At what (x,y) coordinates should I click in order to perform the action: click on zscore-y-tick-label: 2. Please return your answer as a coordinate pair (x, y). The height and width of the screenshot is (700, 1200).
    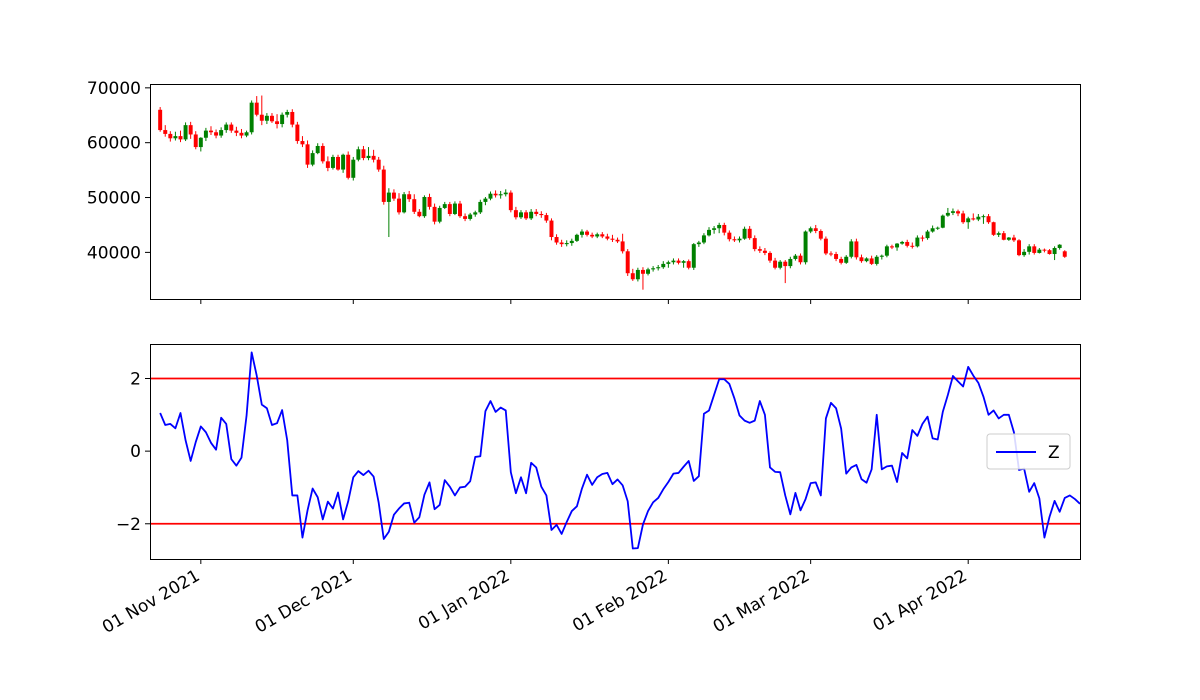
    Looking at the image, I should click on (135, 380).